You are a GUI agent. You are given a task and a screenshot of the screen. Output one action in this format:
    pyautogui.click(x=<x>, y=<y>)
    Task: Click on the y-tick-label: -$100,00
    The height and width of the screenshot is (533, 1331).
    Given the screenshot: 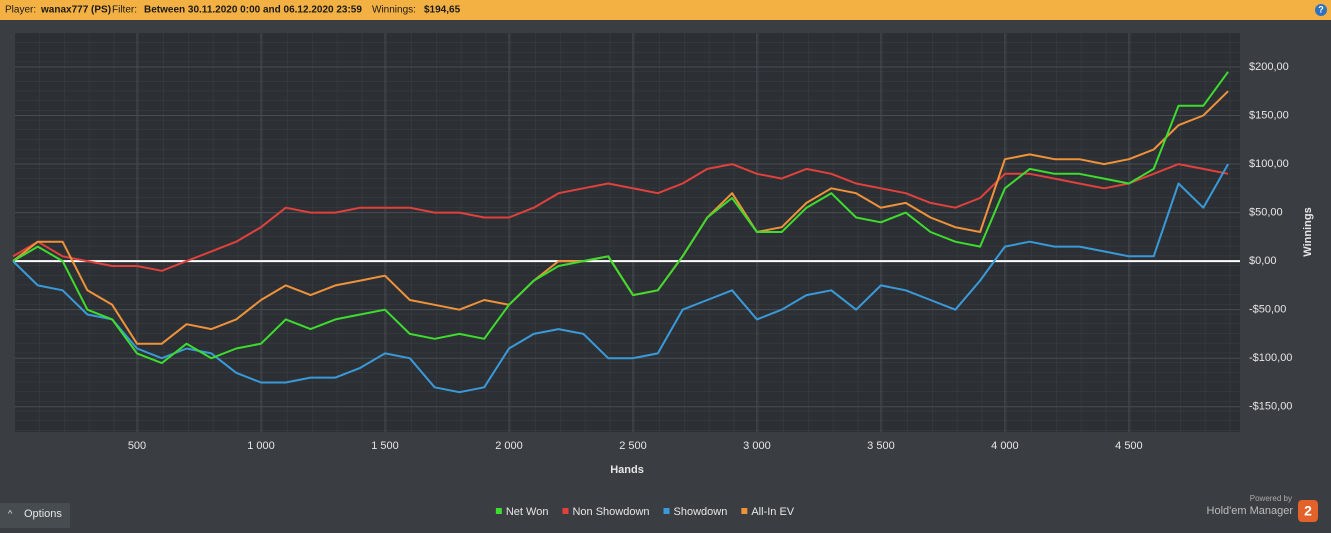 What is the action you would take?
    pyautogui.click(x=1270, y=358)
    